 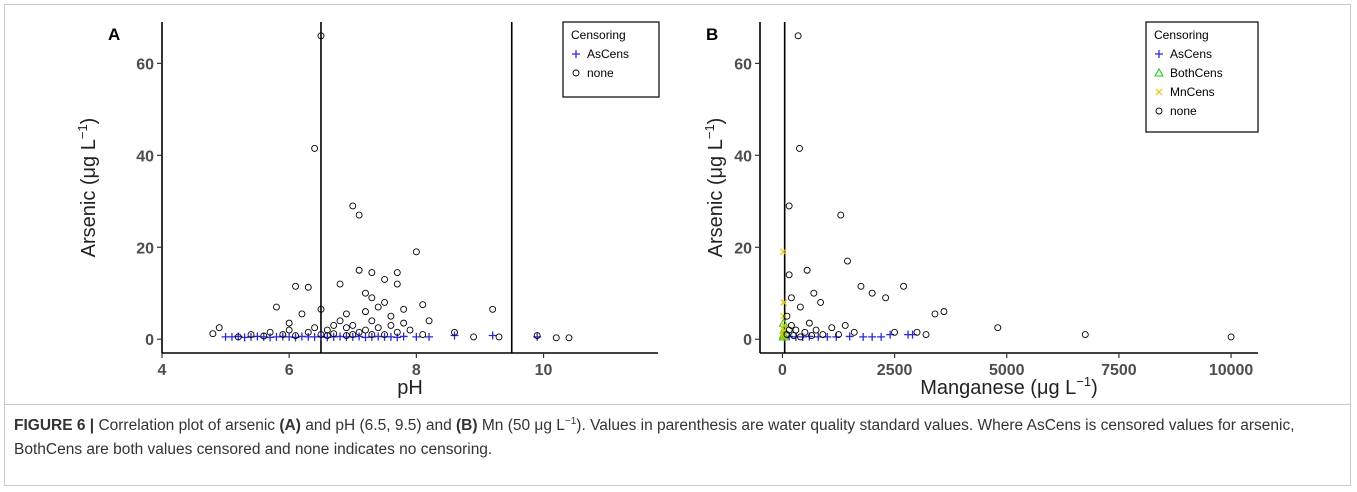 I want to click on caption-segment: −1, so click(x=570, y=421).